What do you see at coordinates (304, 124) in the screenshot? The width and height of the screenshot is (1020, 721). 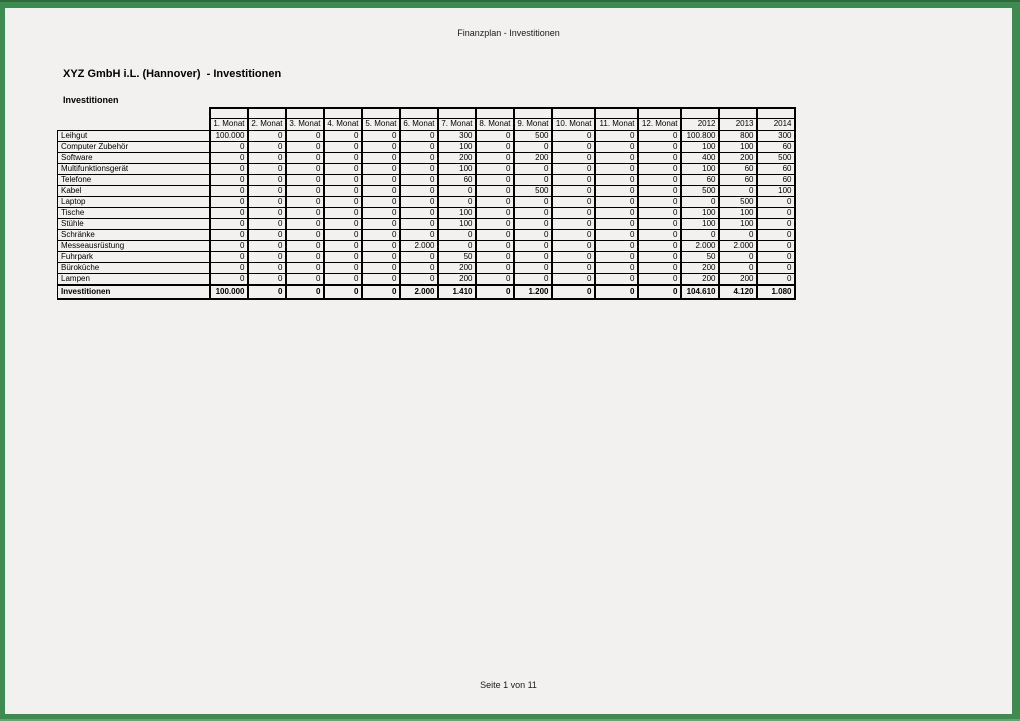 I see `column-header-cell: 3. Monat` at bounding box center [304, 124].